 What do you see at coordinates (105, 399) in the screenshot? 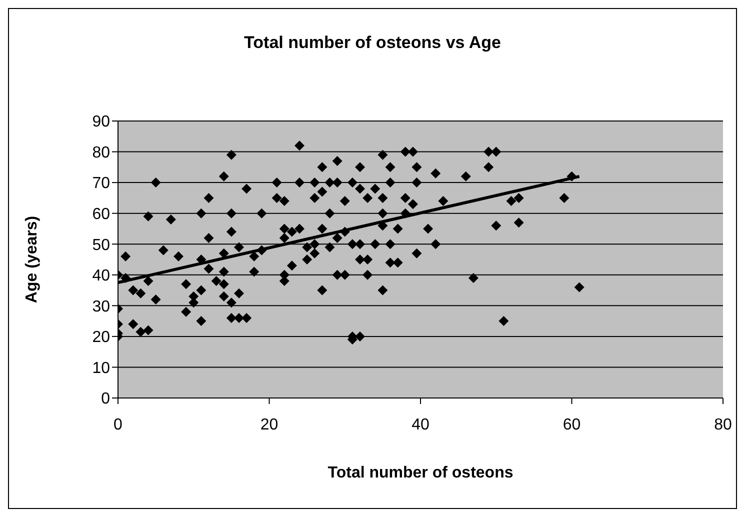
I see `y-tick-label: 0` at bounding box center [105, 399].